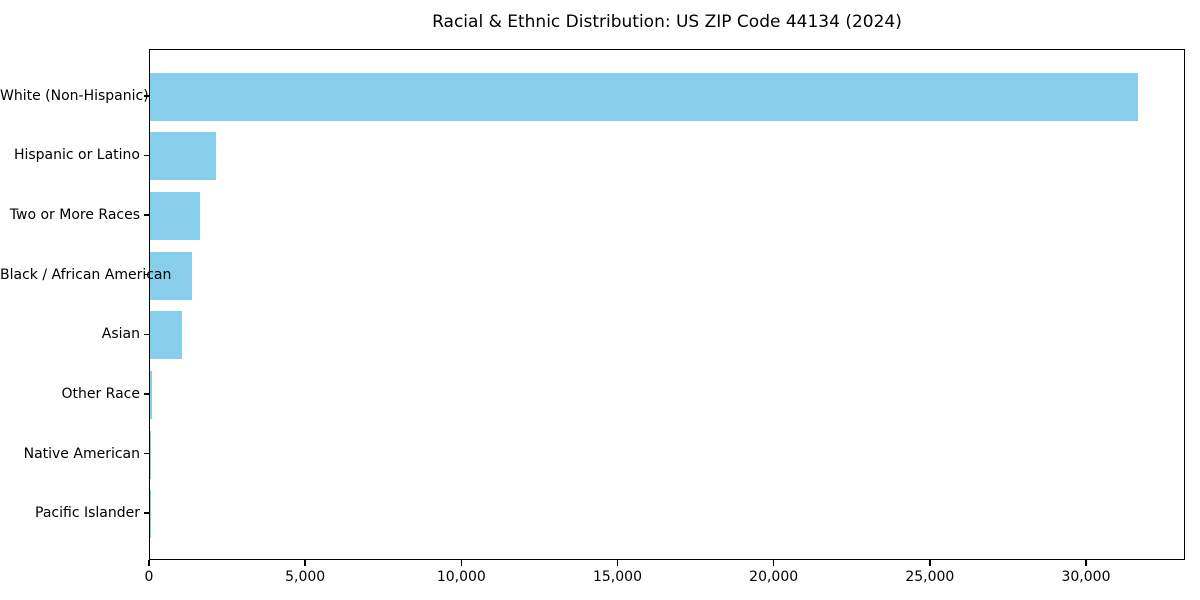  What do you see at coordinates (774, 577) in the screenshot?
I see `x-axis-tick-label: 20,000` at bounding box center [774, 577].